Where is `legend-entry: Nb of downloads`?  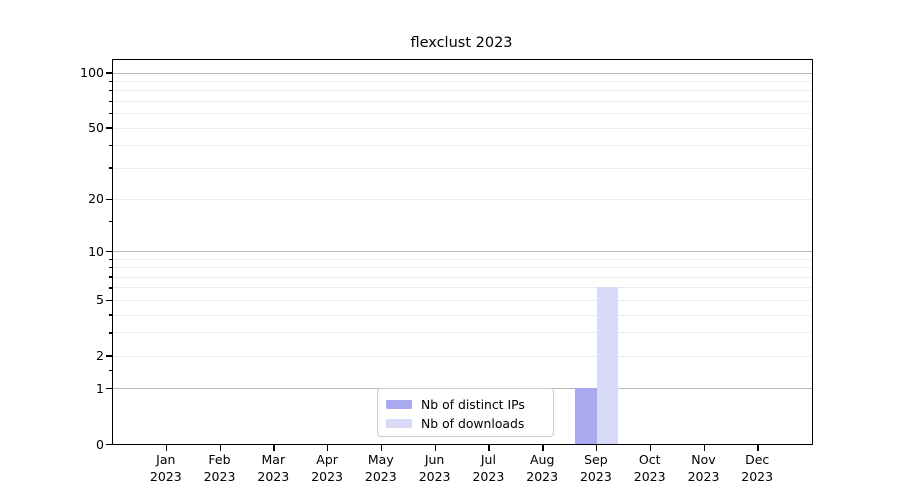
legend-entry: Nb of downloads is located at coordinates (465, 423).